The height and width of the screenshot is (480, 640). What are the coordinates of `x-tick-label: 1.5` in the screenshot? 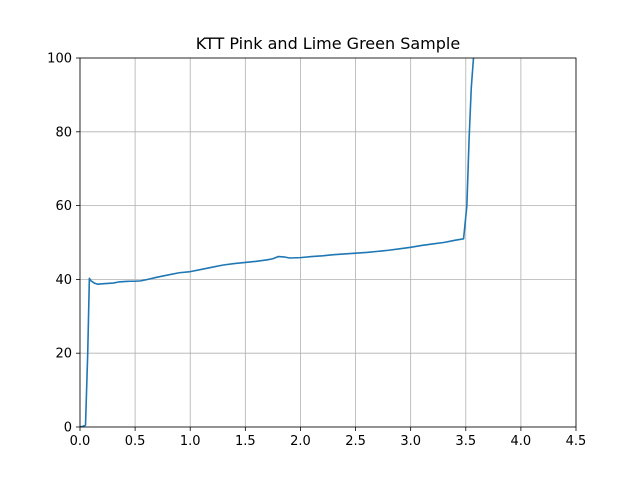 It's located at (245, 441).